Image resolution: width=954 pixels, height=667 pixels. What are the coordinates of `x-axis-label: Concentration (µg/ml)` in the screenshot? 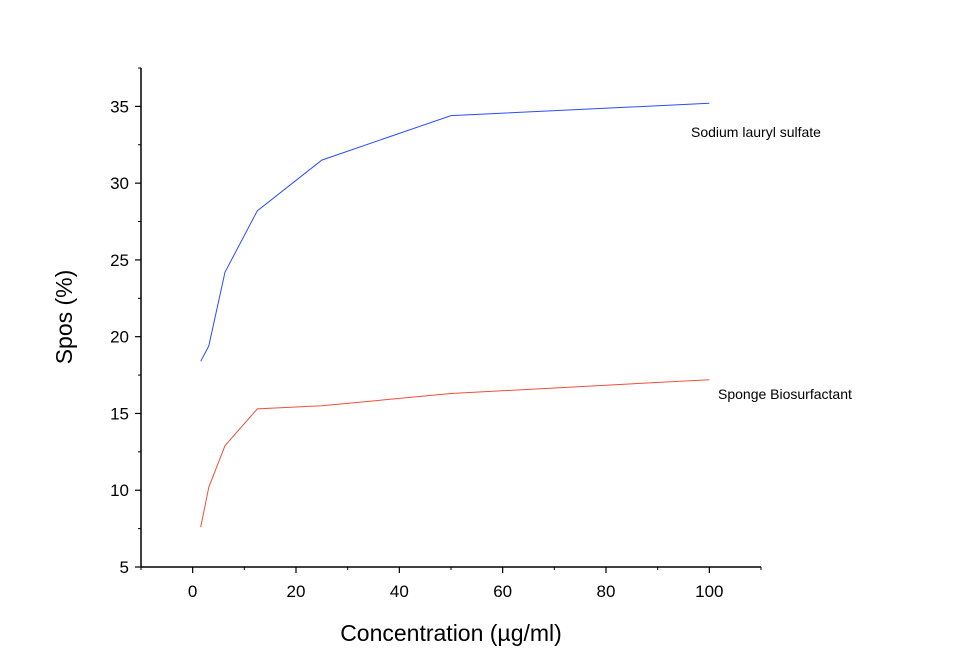 It's located at (451, 633).